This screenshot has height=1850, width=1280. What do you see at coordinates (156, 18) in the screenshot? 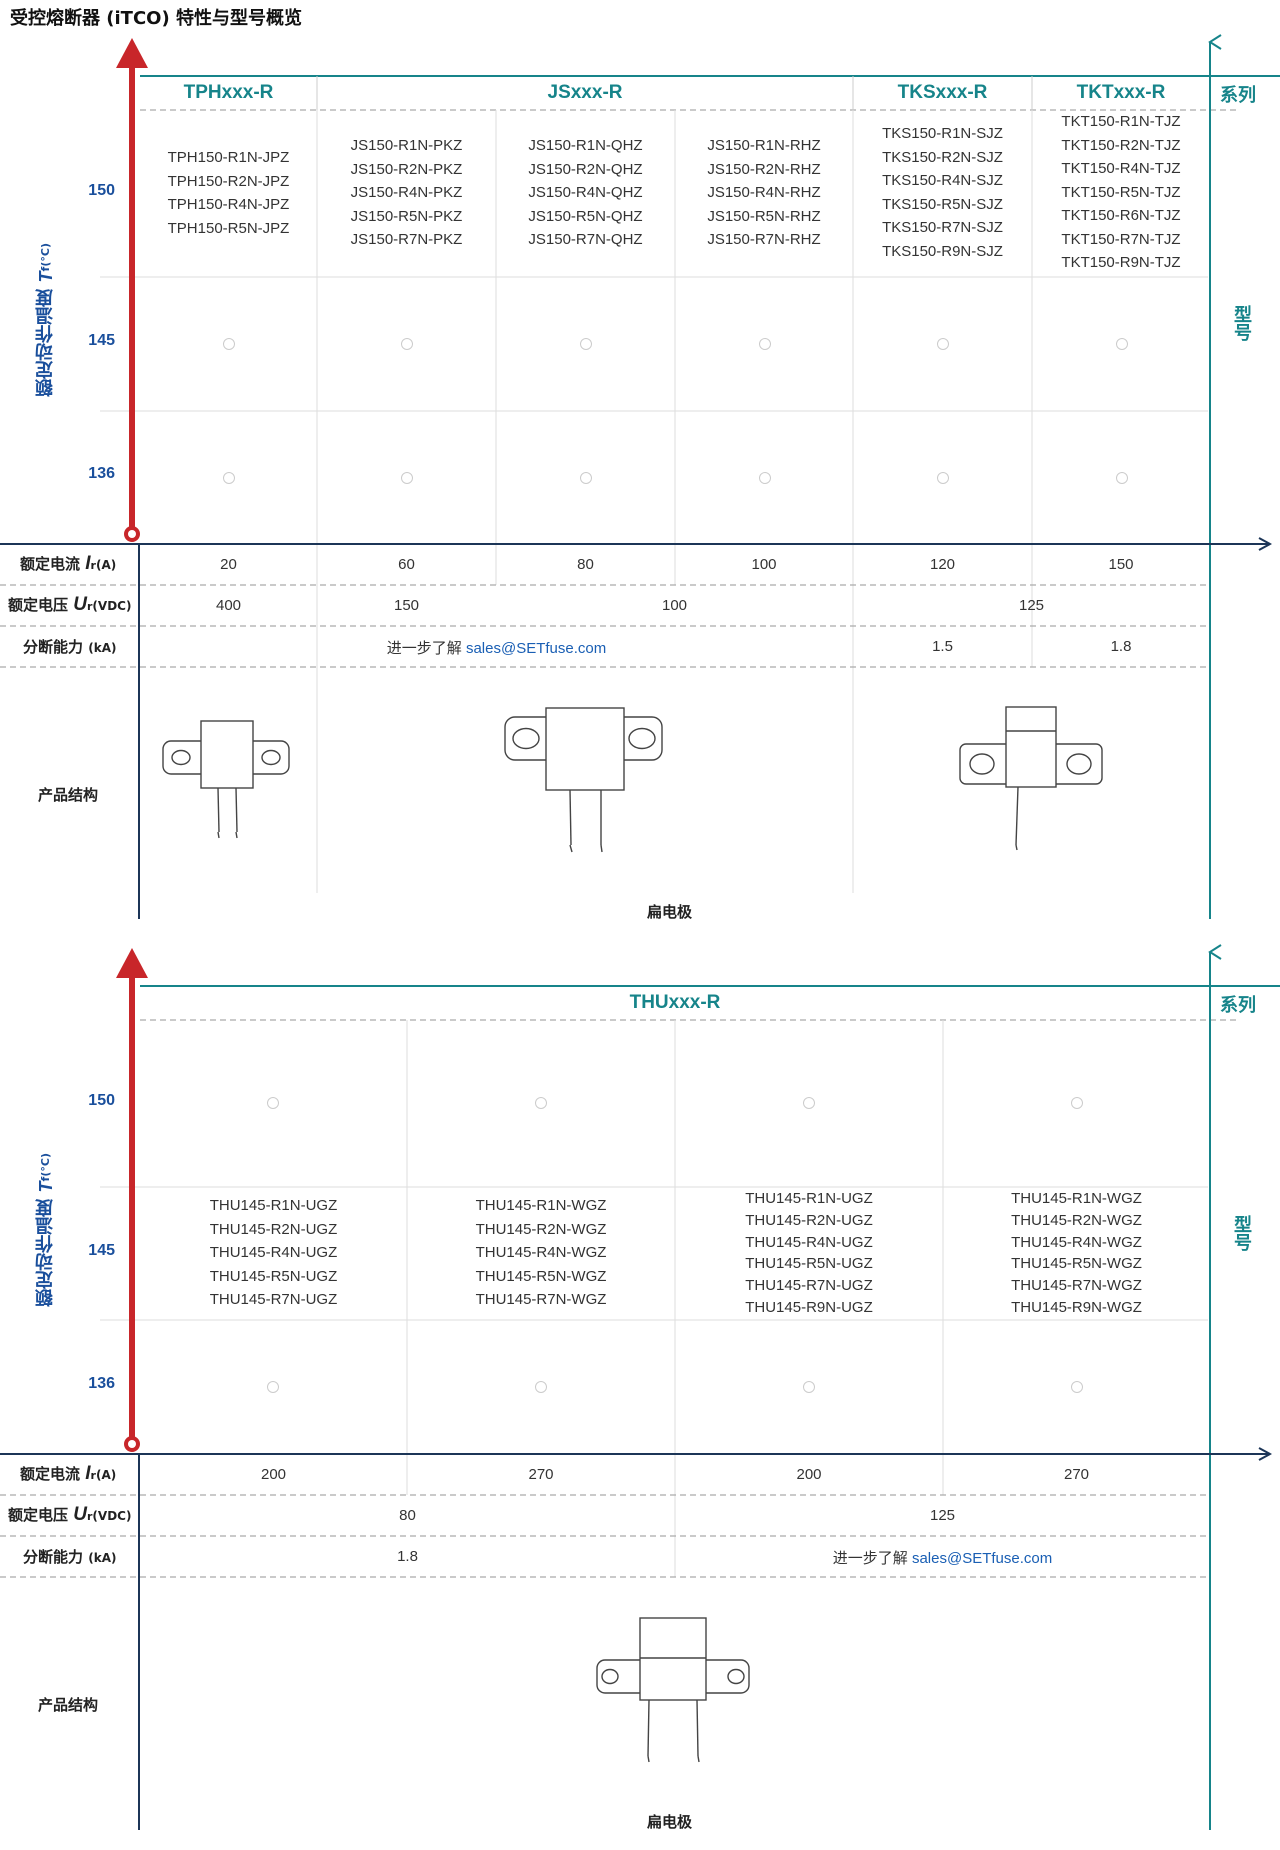
I see `page-title: 受控熔断器 (iTCO) 特性与型号概览` at bounding box center [156, 18].